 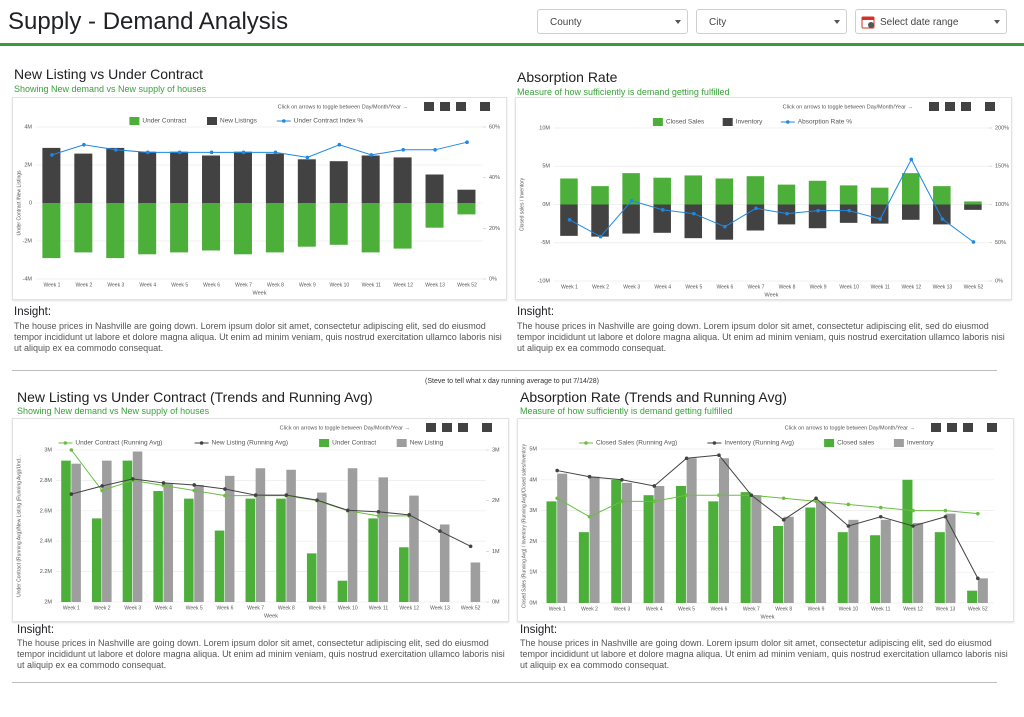 I want to click on date-filter: Select date range, so click(x=931, y=21).